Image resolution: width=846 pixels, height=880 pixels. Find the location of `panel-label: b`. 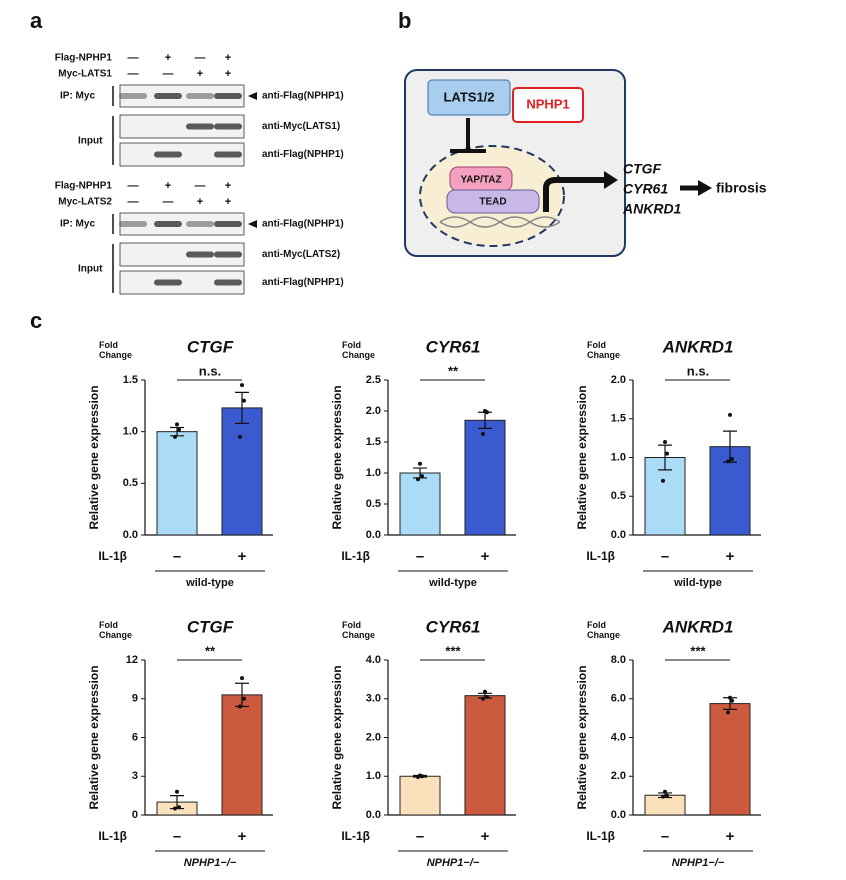

panel-label: b is located at coordinates (404, 20).